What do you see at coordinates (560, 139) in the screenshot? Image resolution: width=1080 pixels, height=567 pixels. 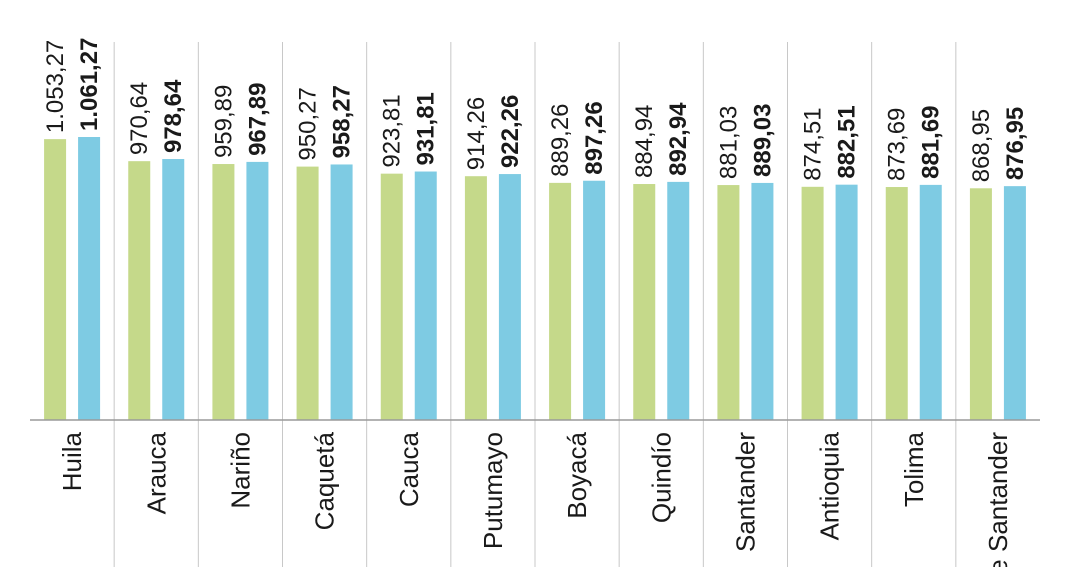 I see `value-label-series-1-6: 889,26` at bounding box center [560, 139].